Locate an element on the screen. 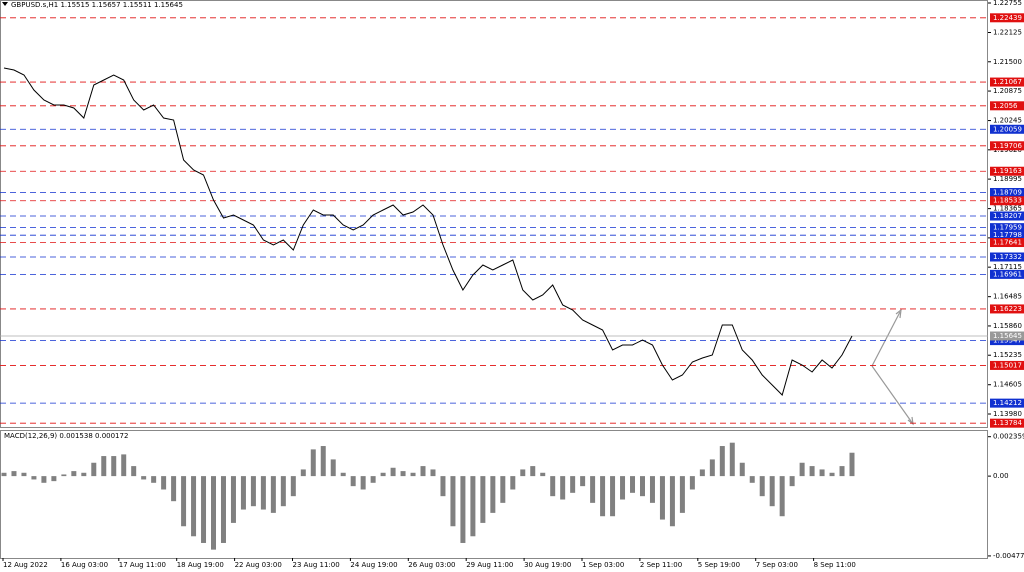 This screenshot has width=1024, height=572. level-label: 1.22439 is located at coordinates (1007, 18).